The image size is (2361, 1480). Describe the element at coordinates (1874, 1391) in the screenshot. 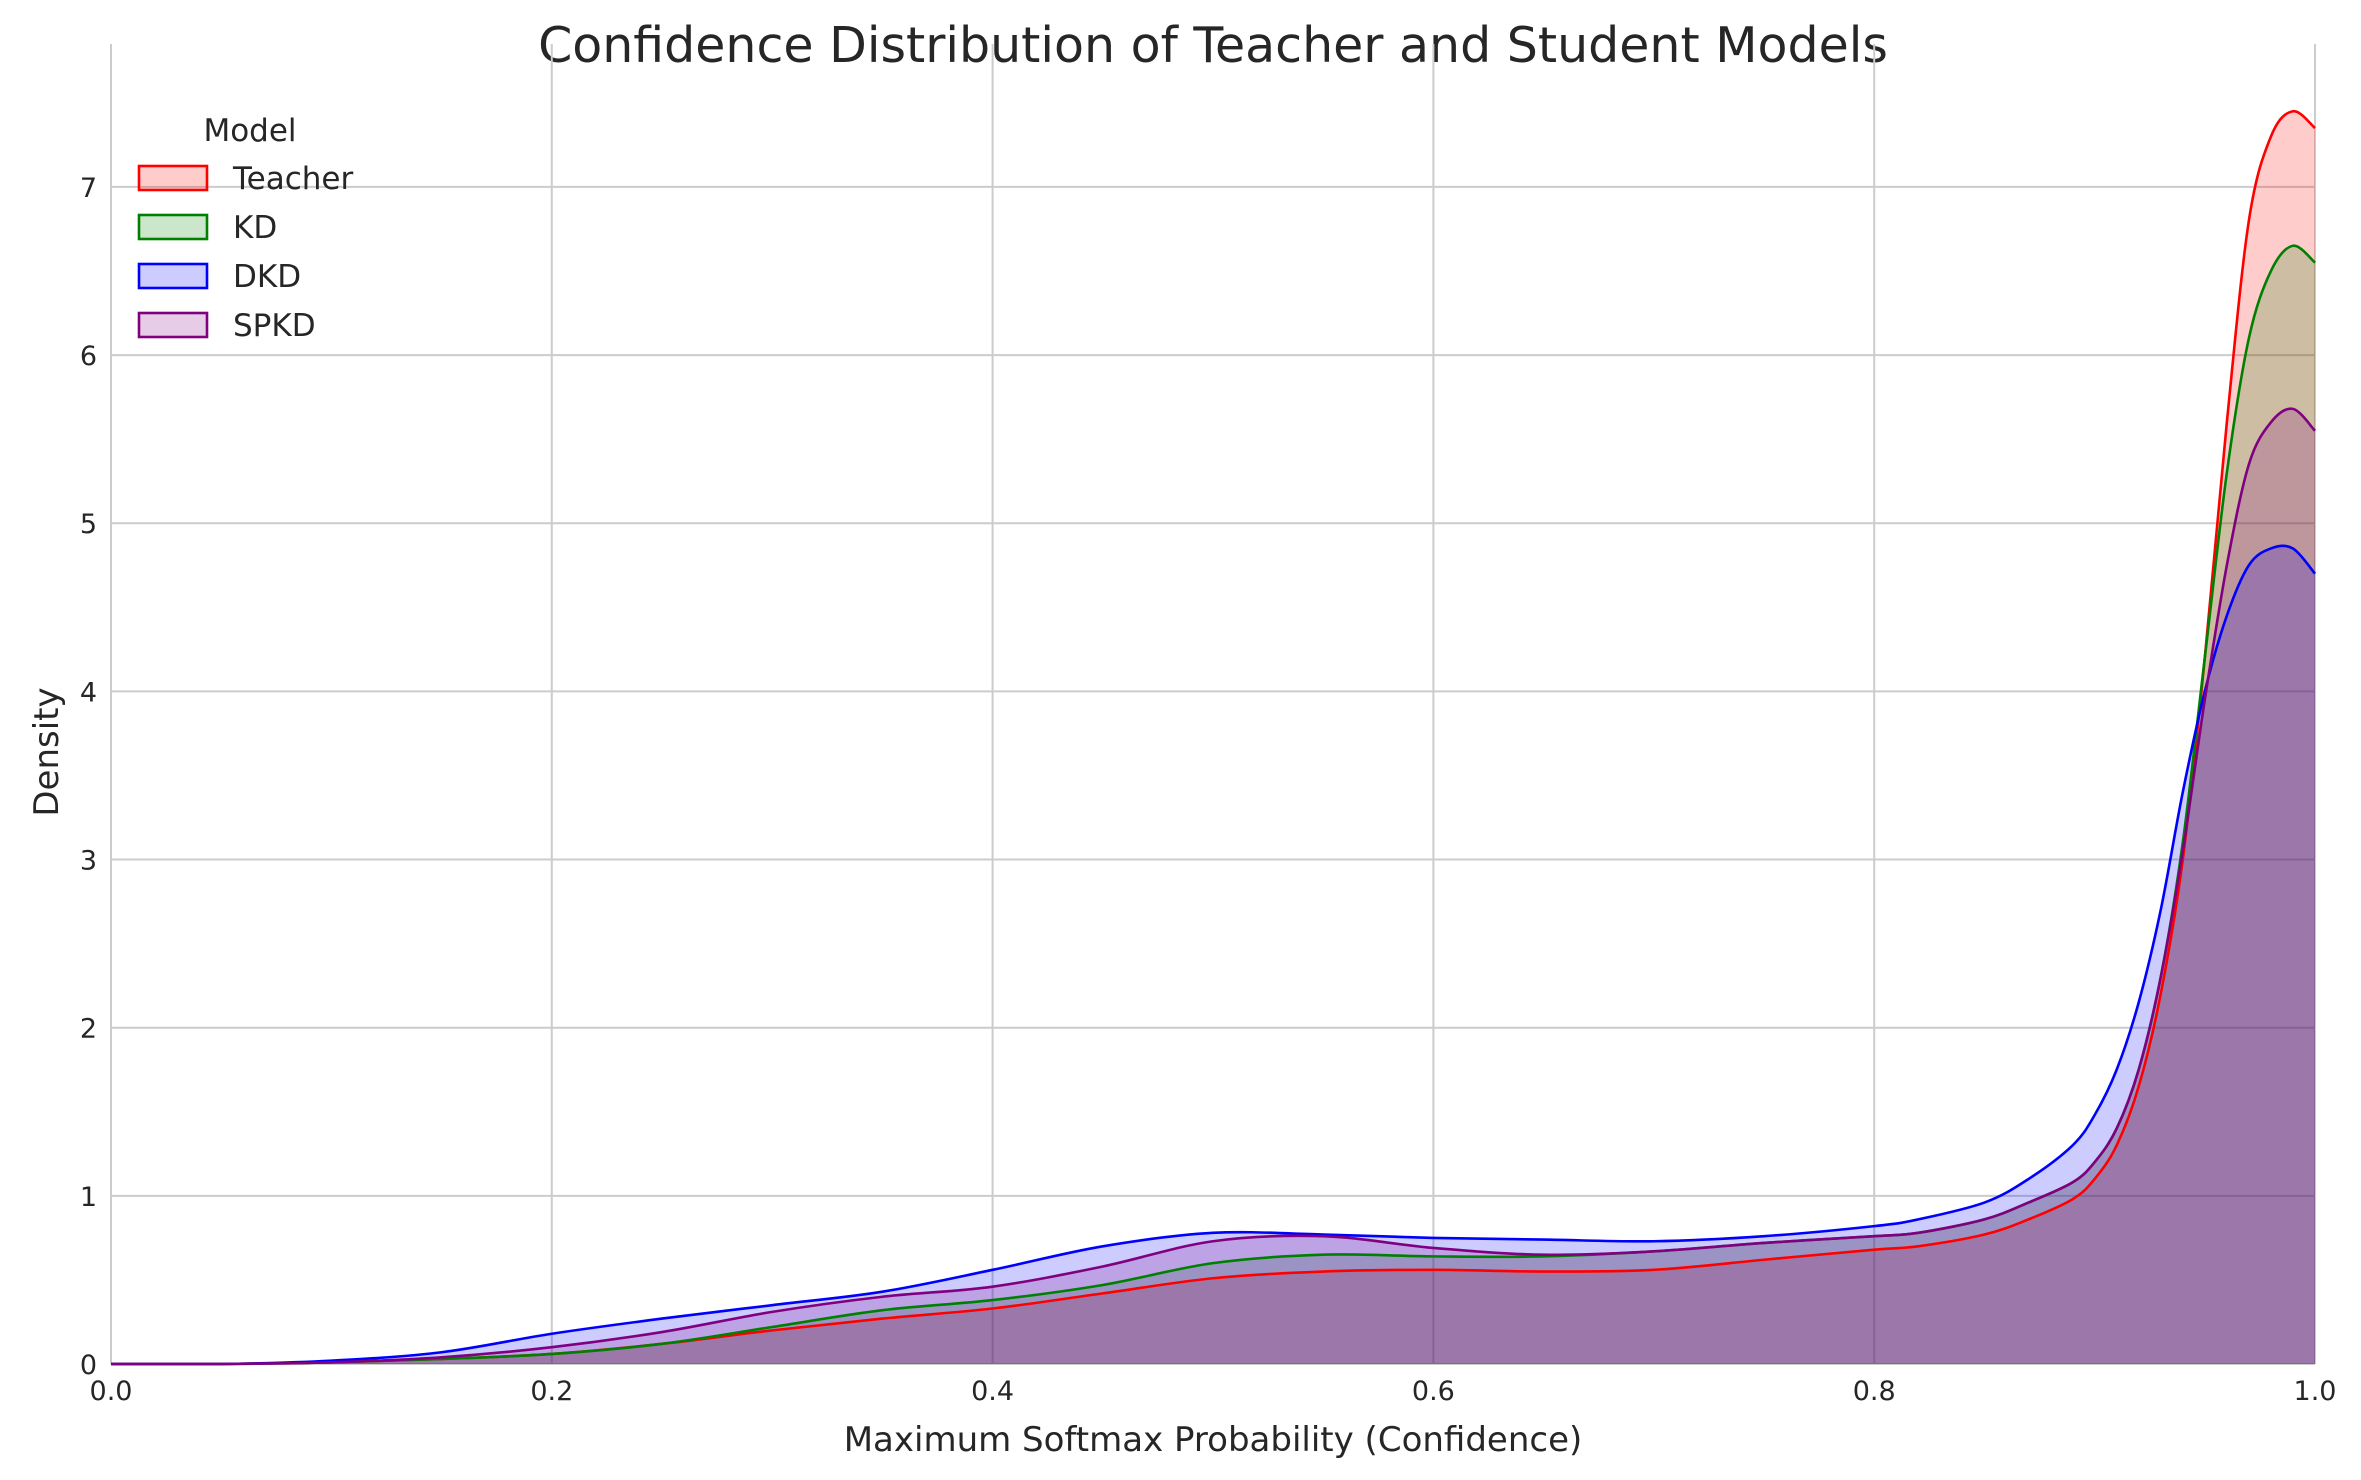

I see `x-tick-label: 0.8` at that location.